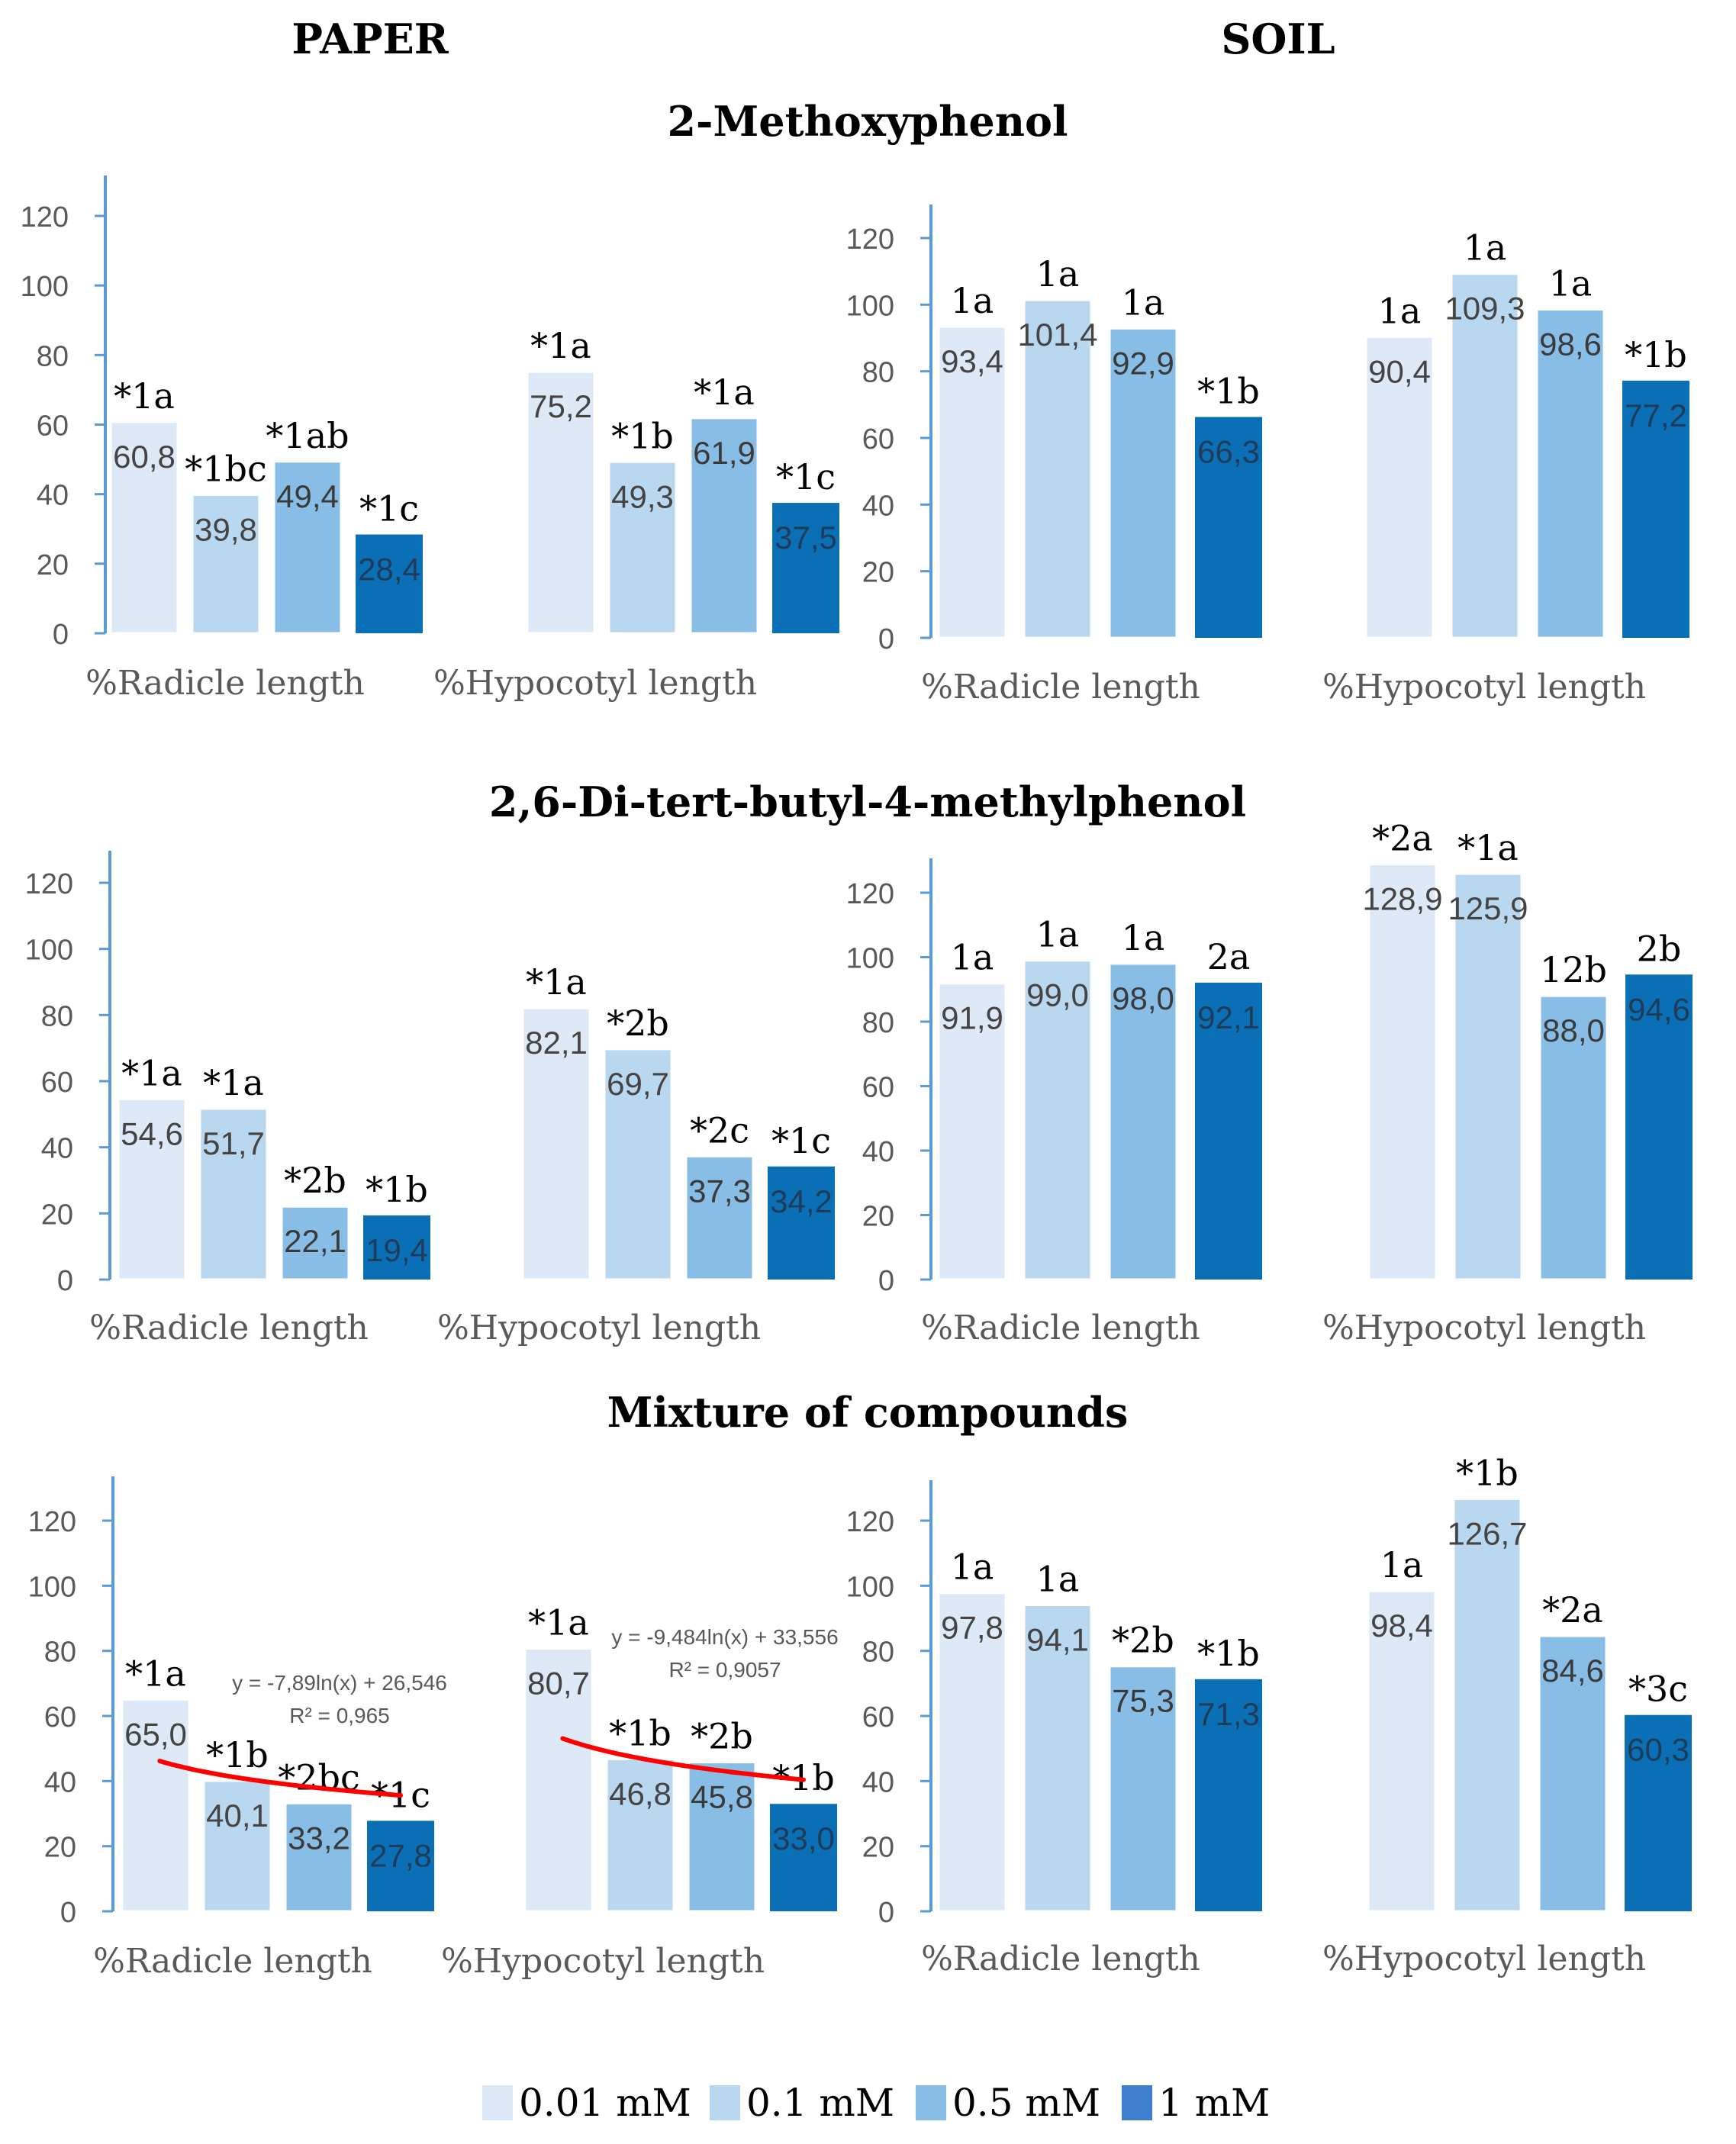 The height and width of the screenshot is (2144, 1736). Describe the element at coordinates (155, 1735) in the screenshot. I see `bar-value-label: 65,0` at that location.